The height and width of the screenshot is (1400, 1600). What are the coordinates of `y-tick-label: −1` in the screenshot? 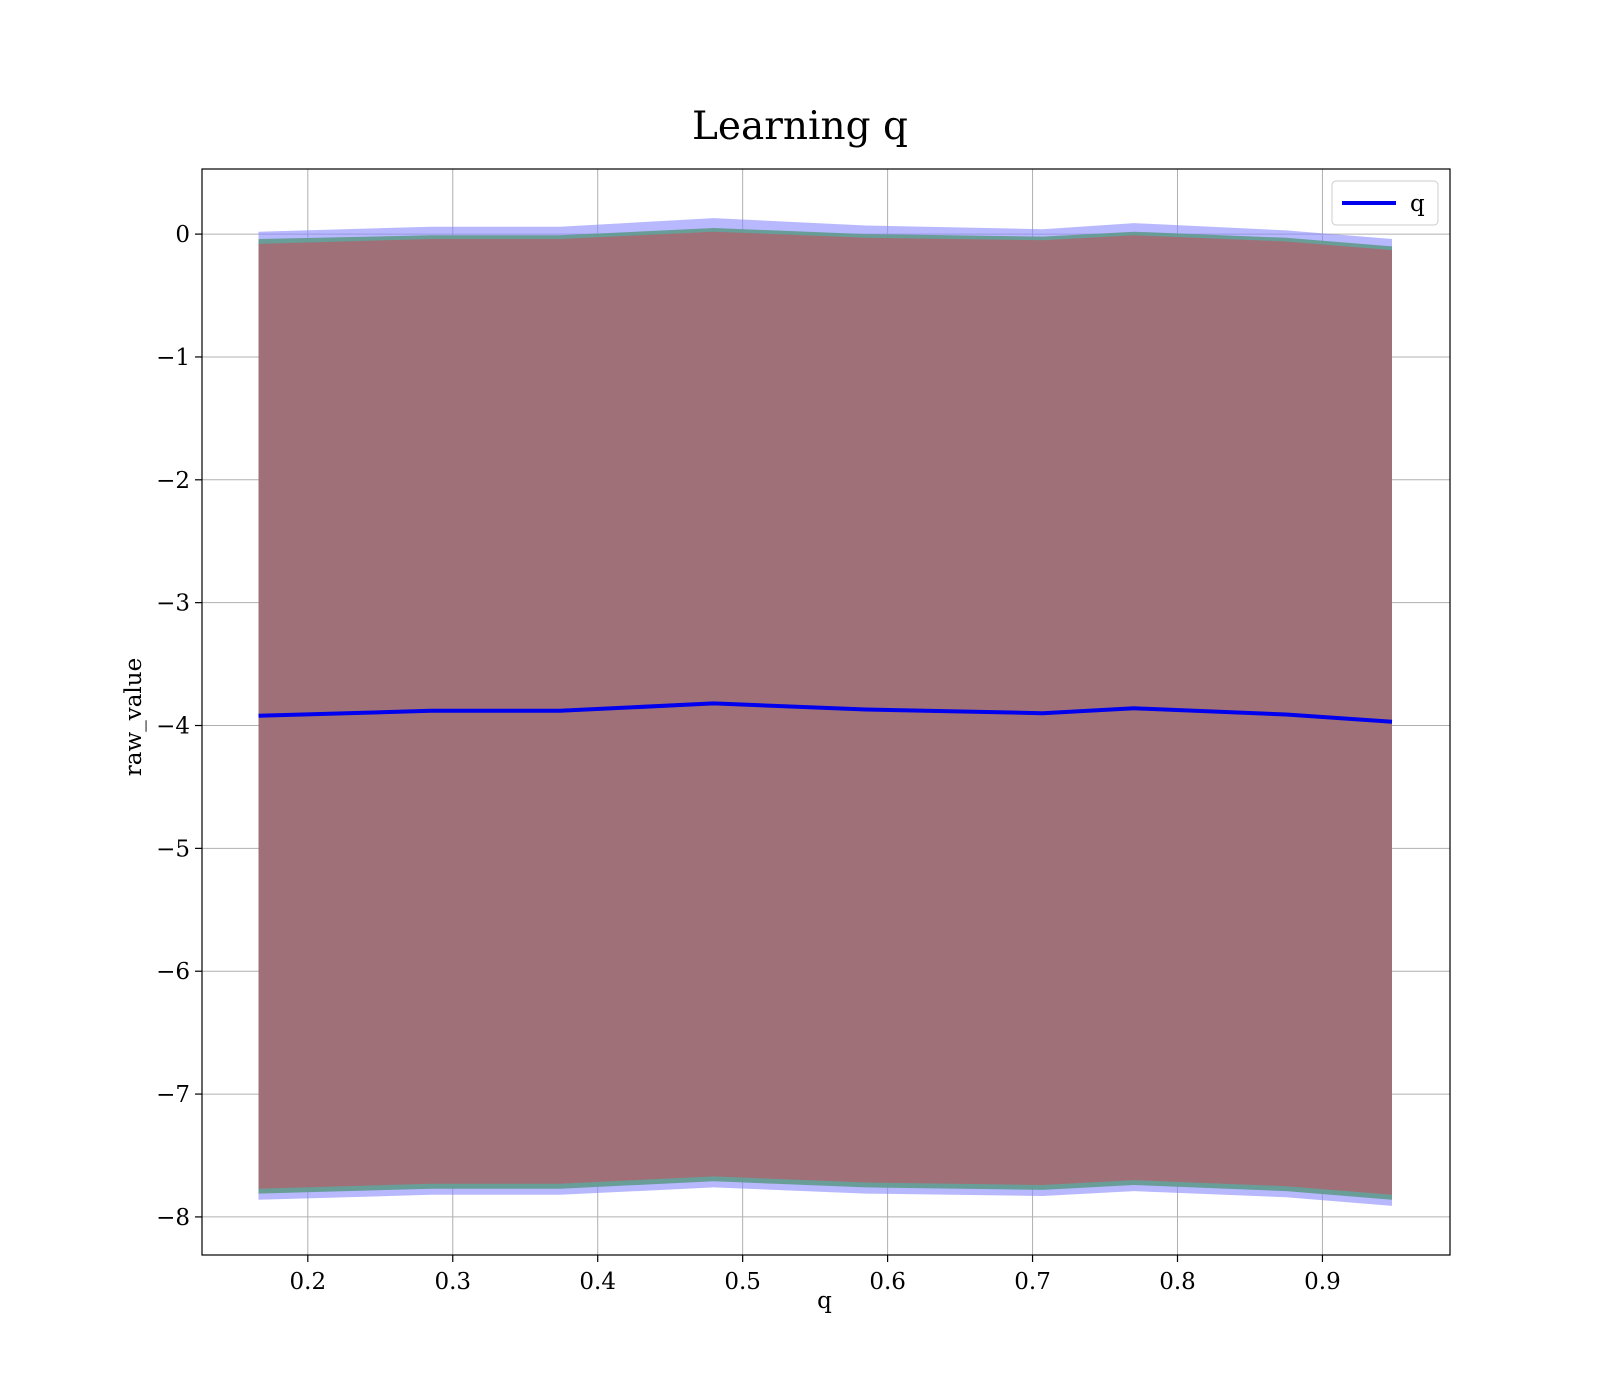 It's located at (173, 358).